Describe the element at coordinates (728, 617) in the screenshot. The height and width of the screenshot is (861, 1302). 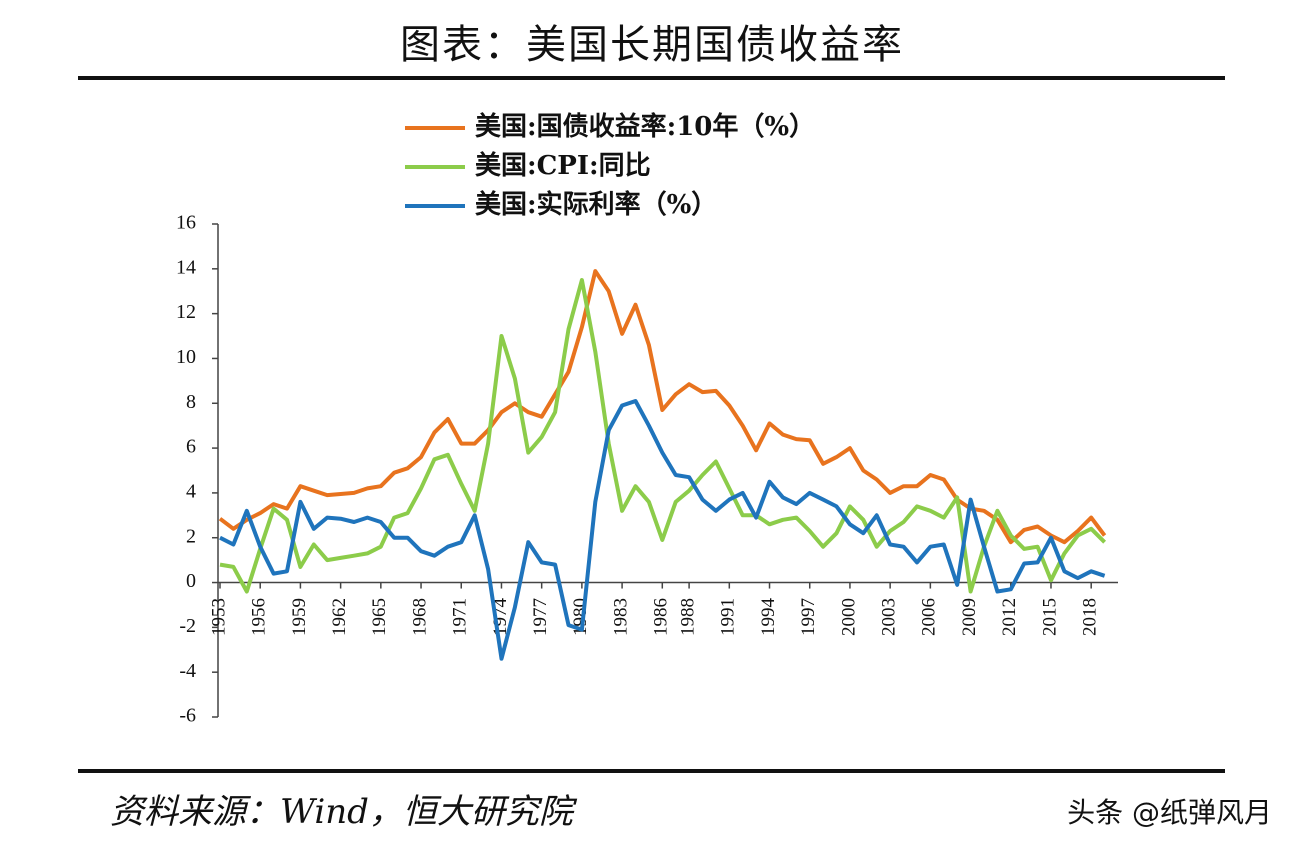
I see `x-tick-label: 1991` at that location.